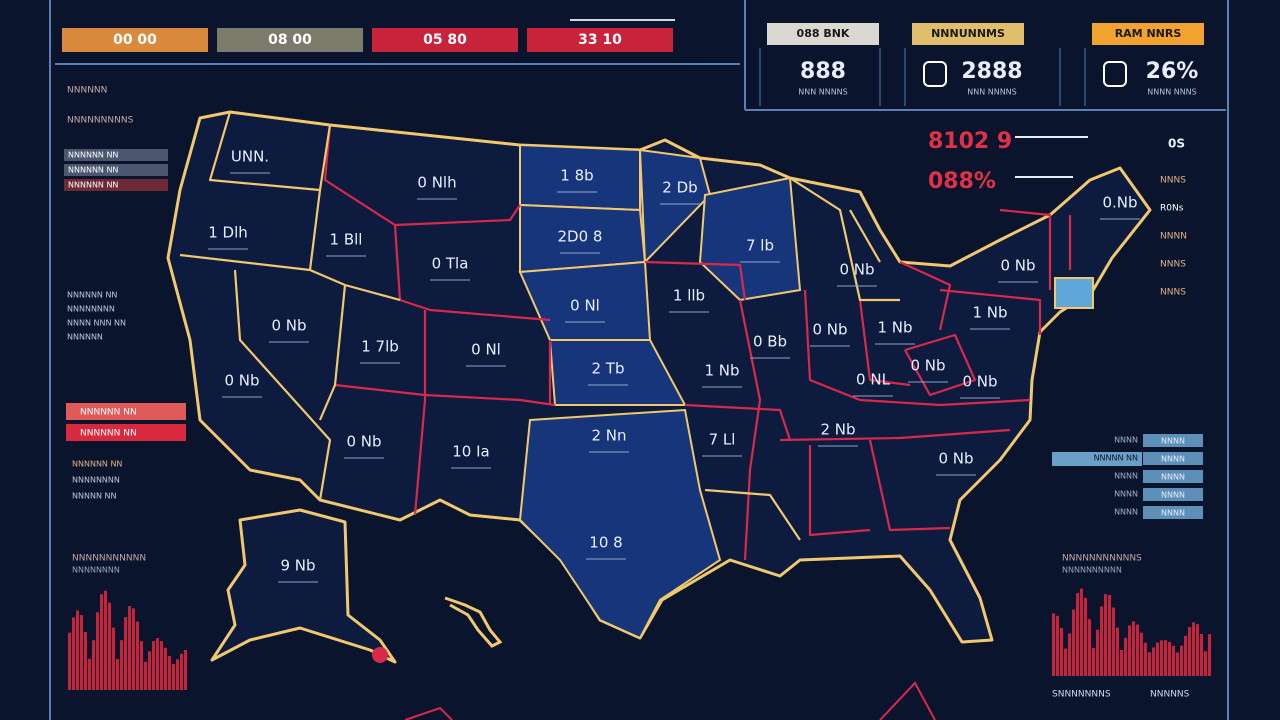 The image size is (1280, 720). I want to click on panel-note: NNNN, so click(1173, 237).